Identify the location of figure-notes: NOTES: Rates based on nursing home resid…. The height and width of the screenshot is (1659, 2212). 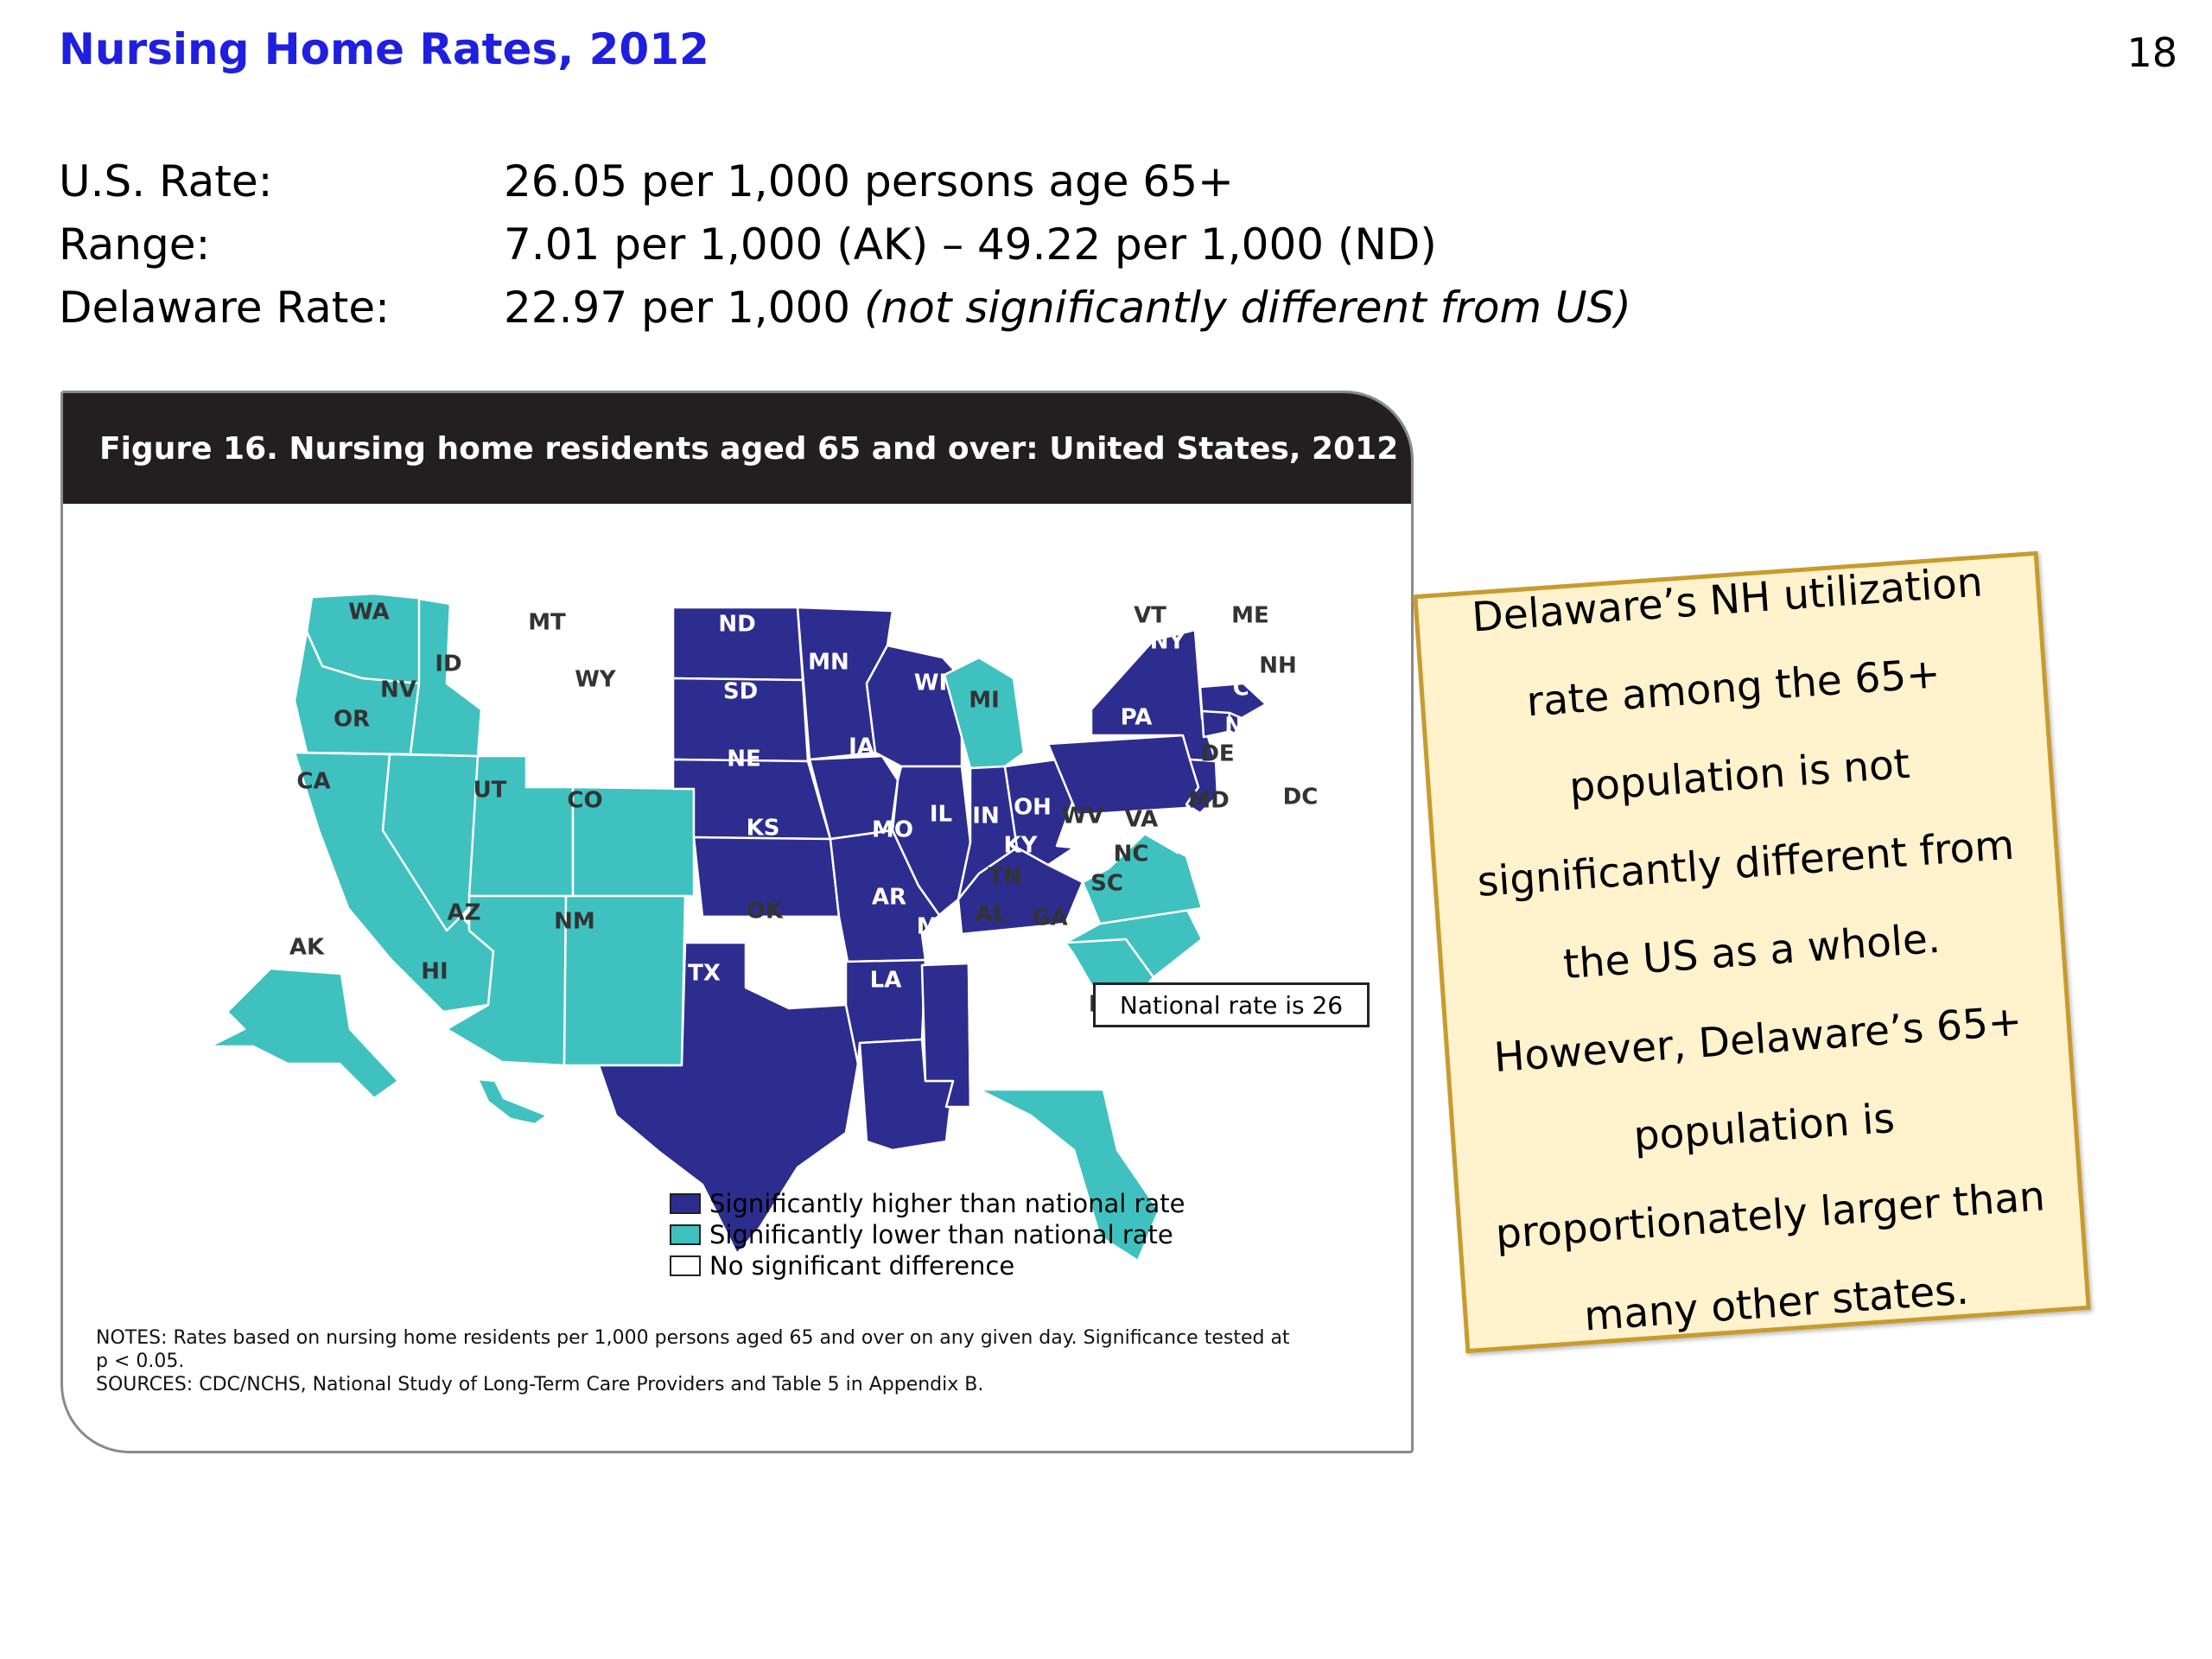
(735, 1361).